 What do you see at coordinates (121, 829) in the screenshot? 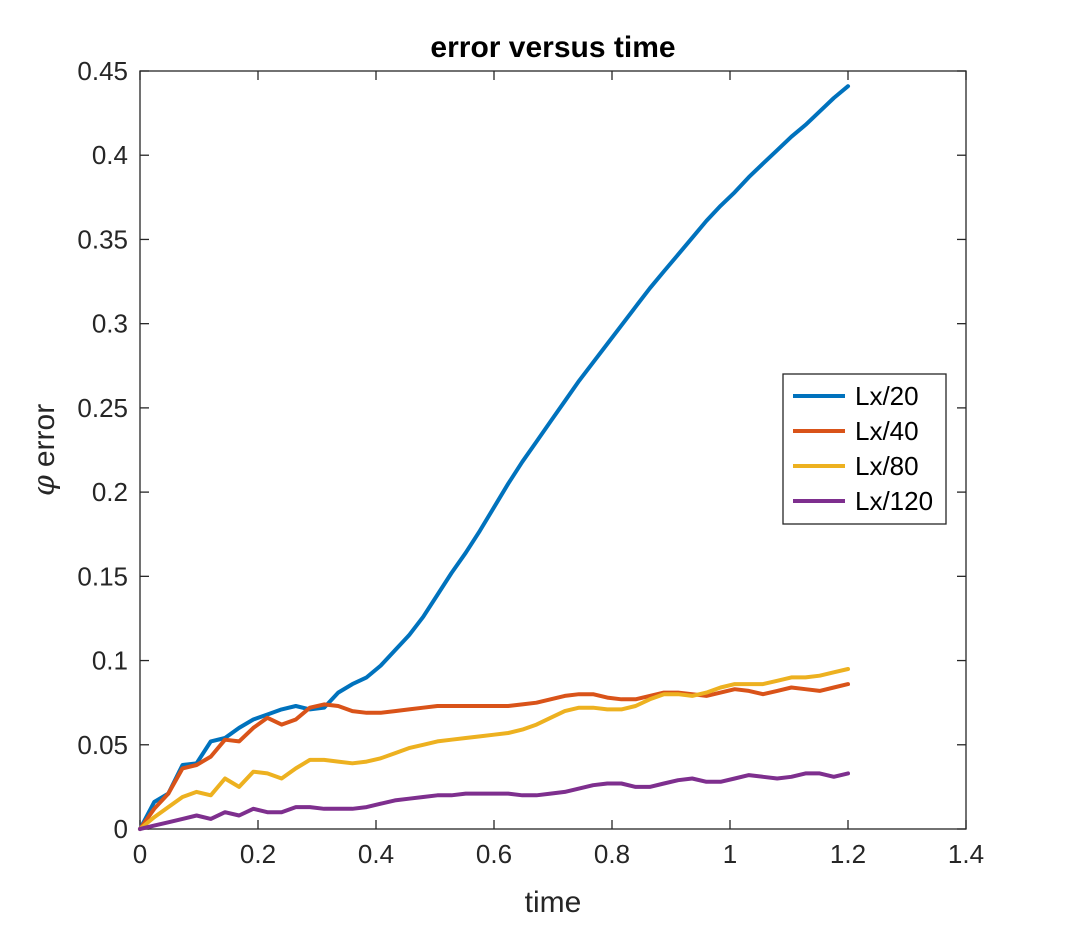
I see `y-tick-label: 0` at bounding box center [121, 829].